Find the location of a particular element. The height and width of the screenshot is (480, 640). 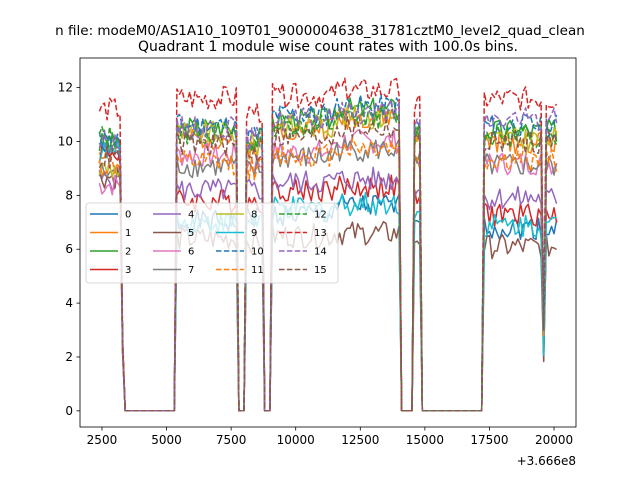

legend-box is located at coordinates (212, 243).